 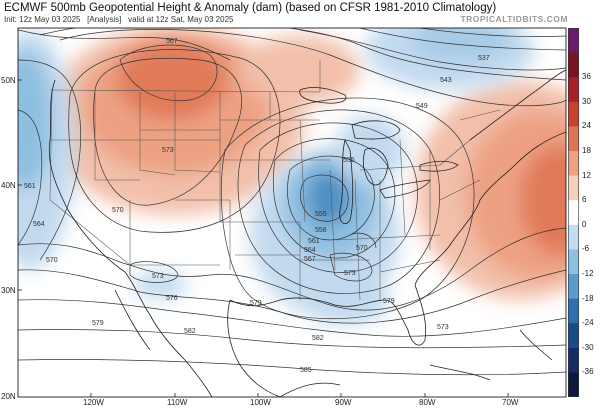 What do you see at coordinates (8, 185) in the screenshot?
I see `lat-label: 40N` at bounding box center [8, 185].